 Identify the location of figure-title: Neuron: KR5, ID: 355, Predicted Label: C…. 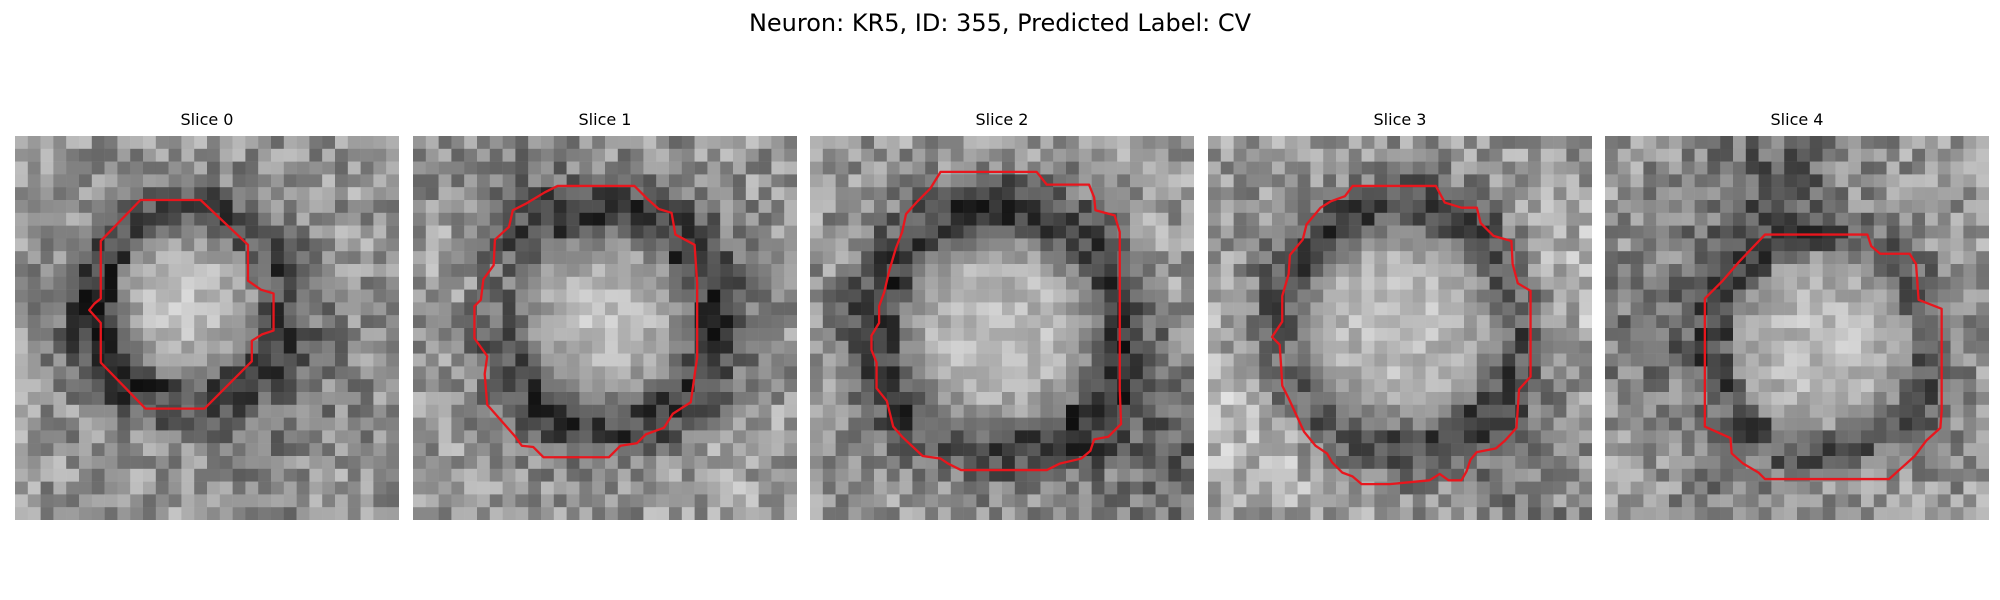
(1000, 23).